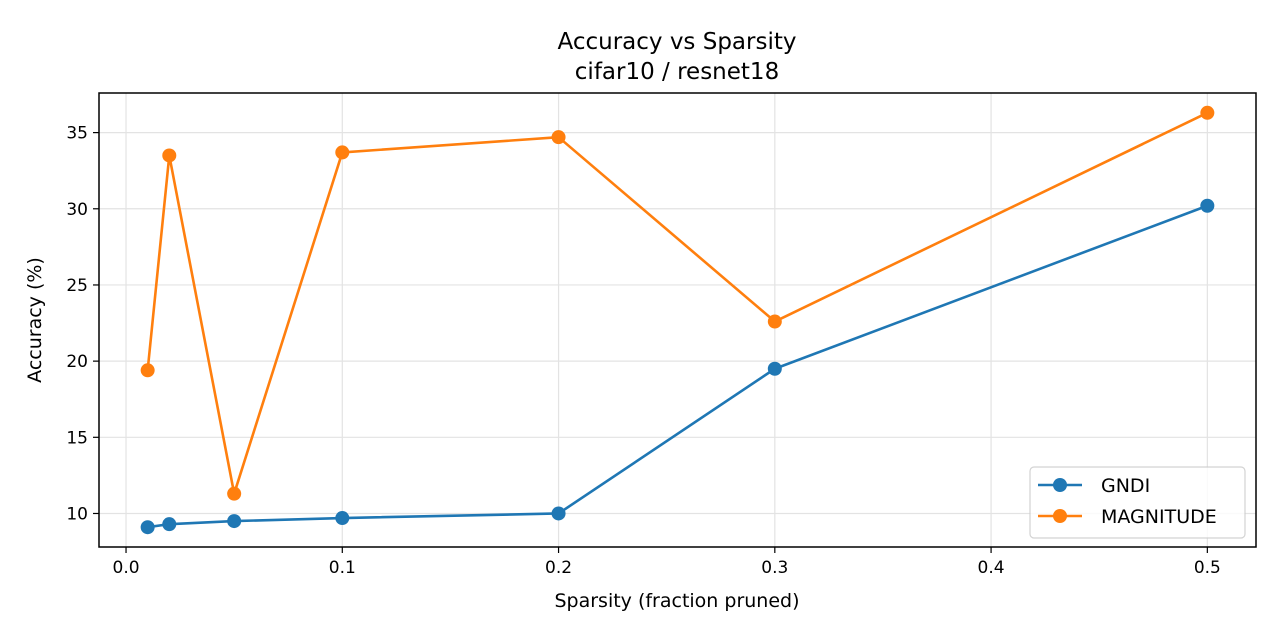  Describe the element at coordinates (77, 134) in the screenshot. I see `y-tick-label: 35` at that location.